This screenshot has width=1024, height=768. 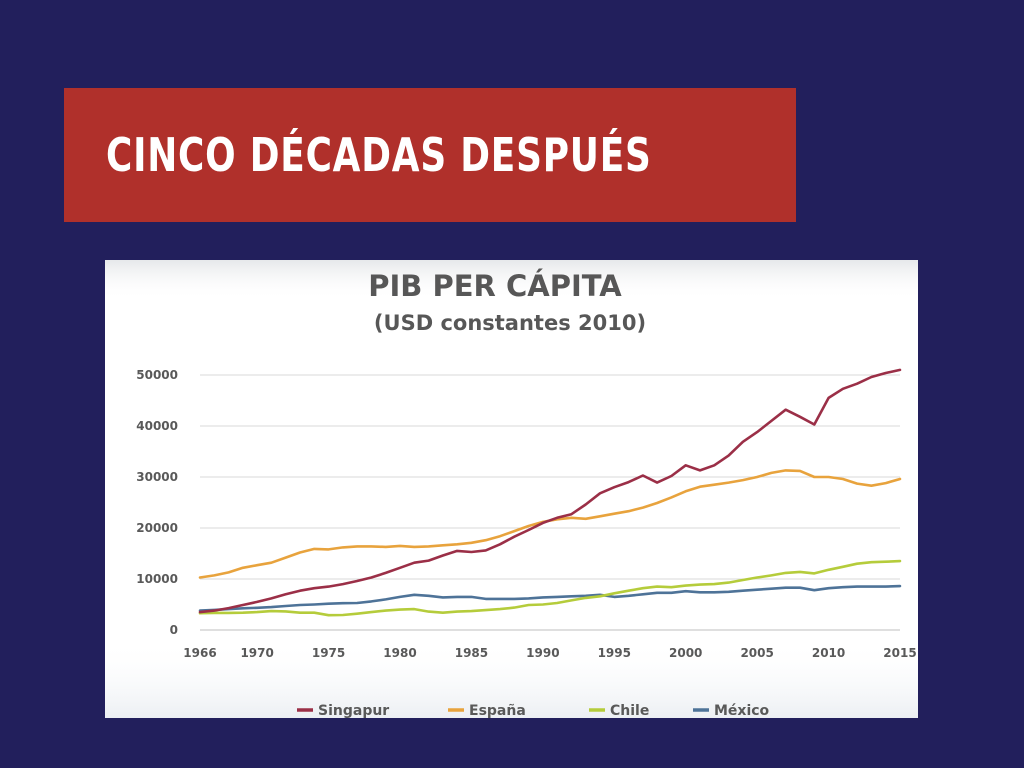 I want to click on slide-title: CINCO DÉCADAS DESPUÉS, so click(x=379, y=155).